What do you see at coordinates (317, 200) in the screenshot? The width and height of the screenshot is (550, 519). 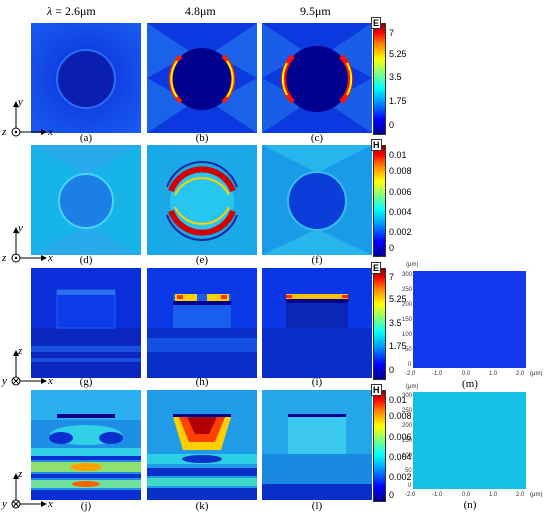 I see `field-map-f` at bounding box center [317, 200].